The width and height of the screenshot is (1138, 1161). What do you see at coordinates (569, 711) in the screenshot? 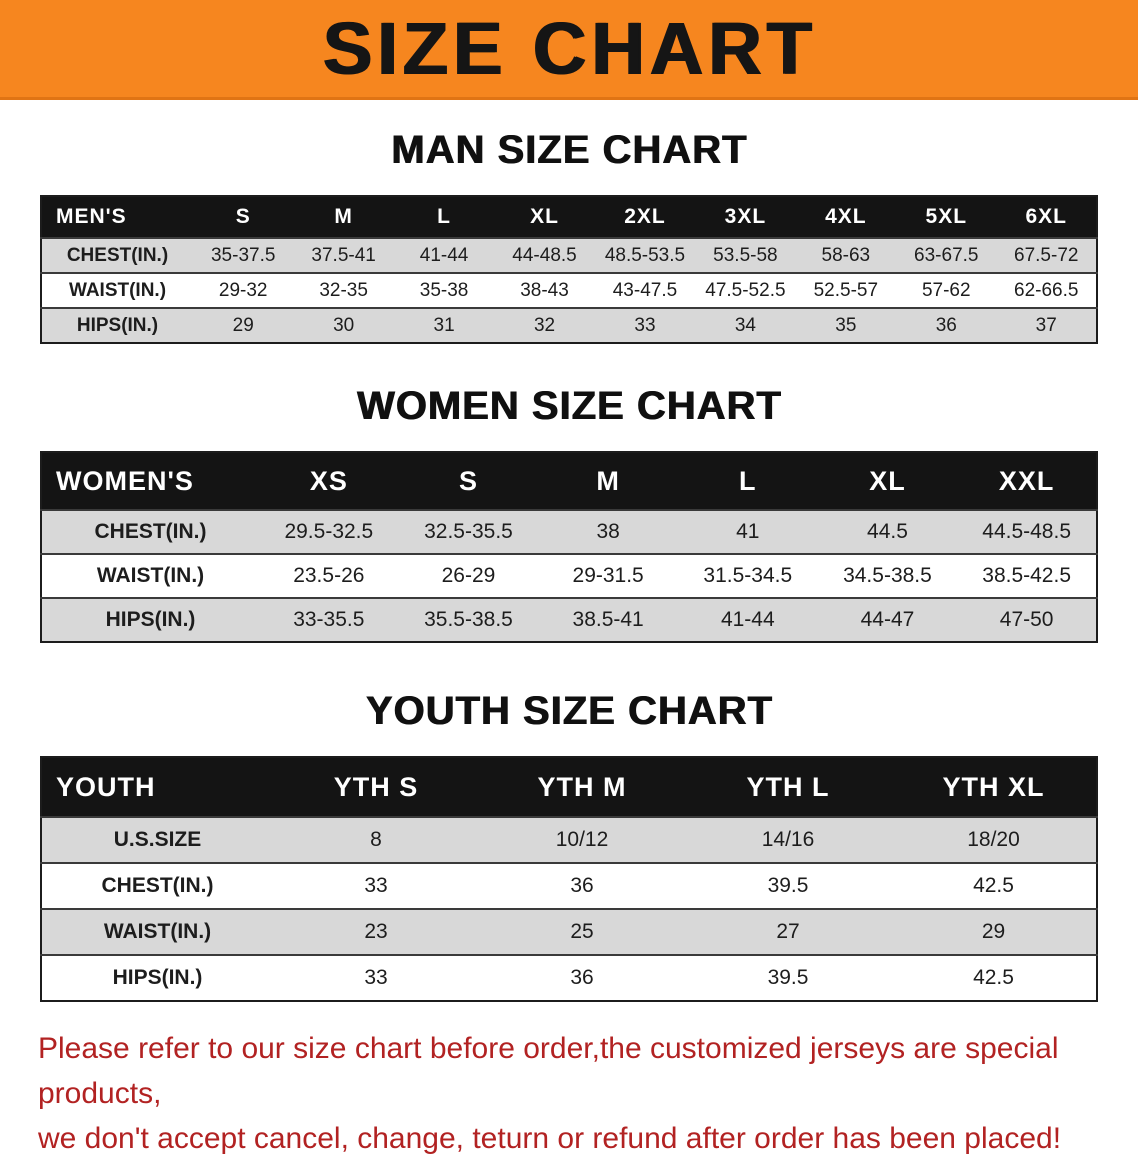
I see `youth-chart-heading: YOUTH SIZE CHART` at bounding box center [569, 711].